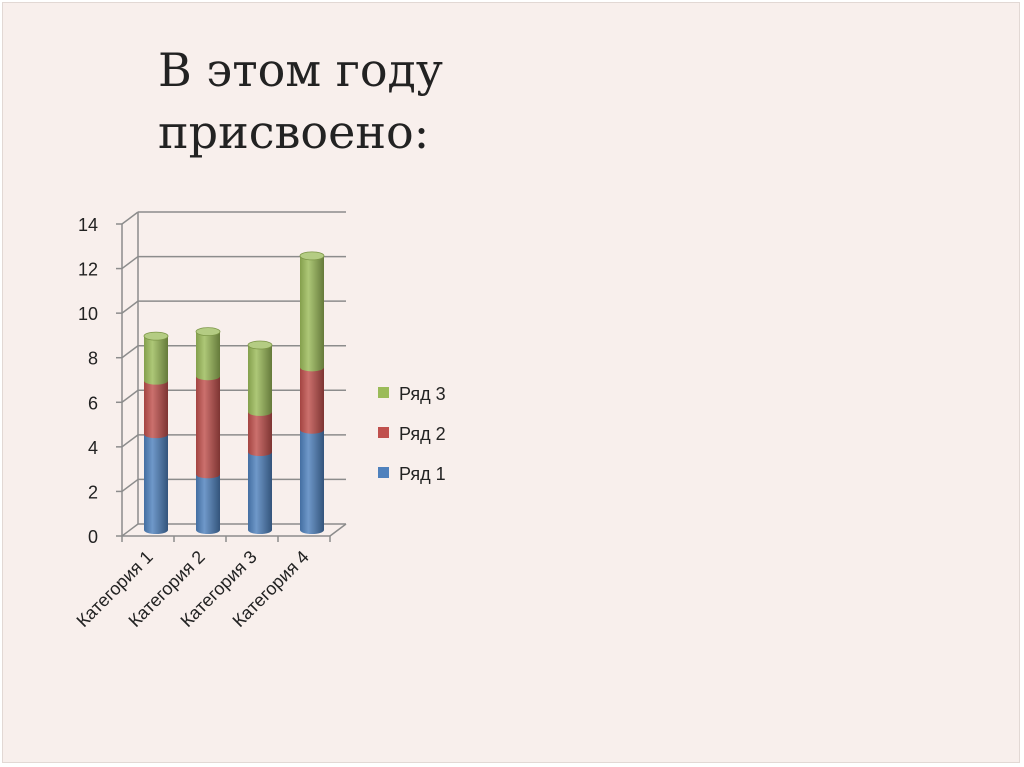  Describe the element at coordinates (93, 359) in the screenshot. I see `y-tick-label: 8` at that location.